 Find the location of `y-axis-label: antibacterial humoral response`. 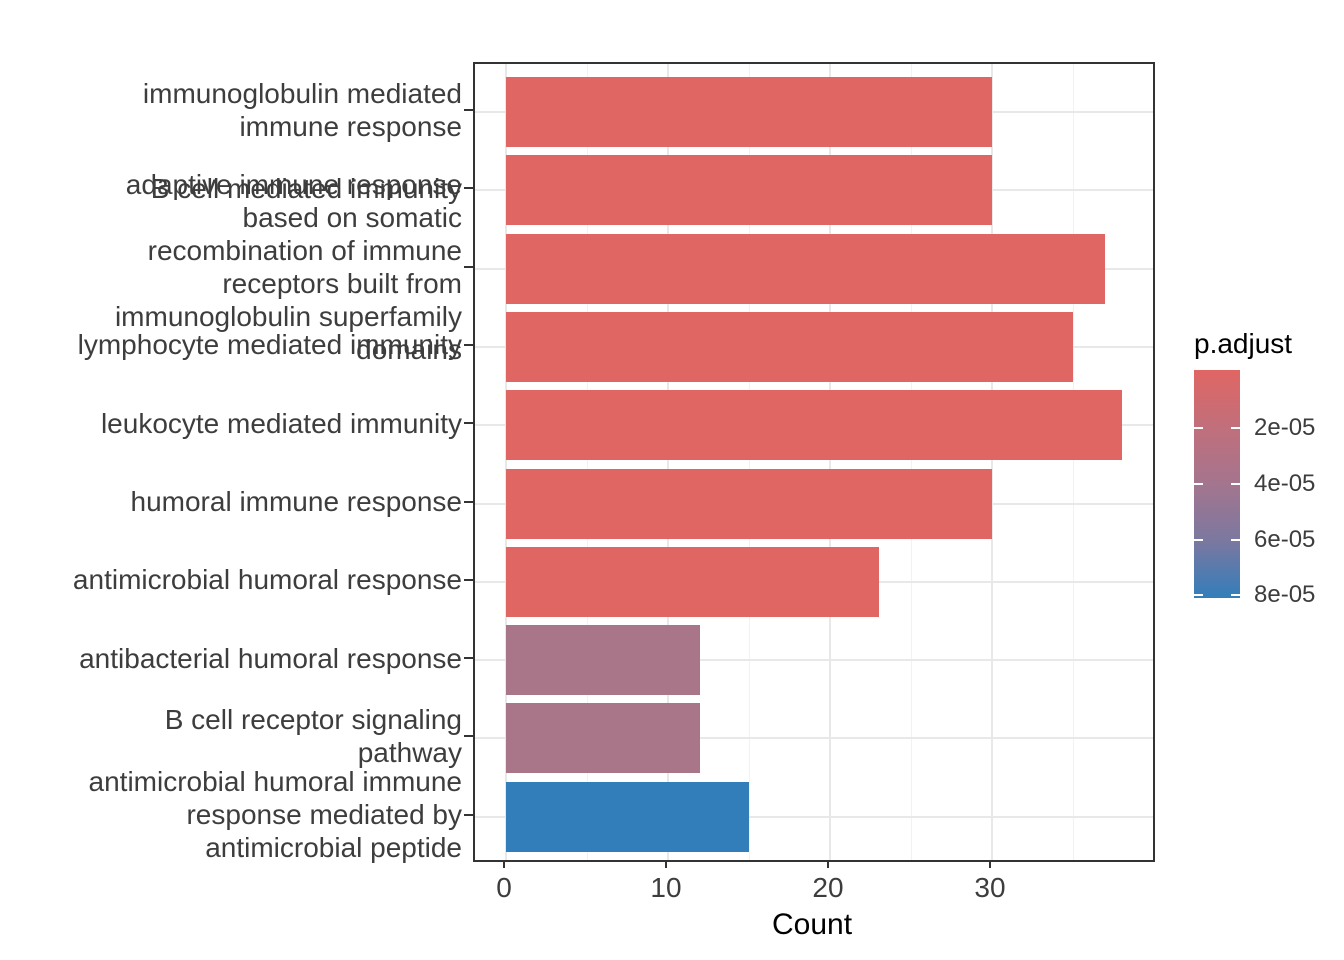

y-axis-label: antibacterial humoral response is located at coordinates (270, 658).